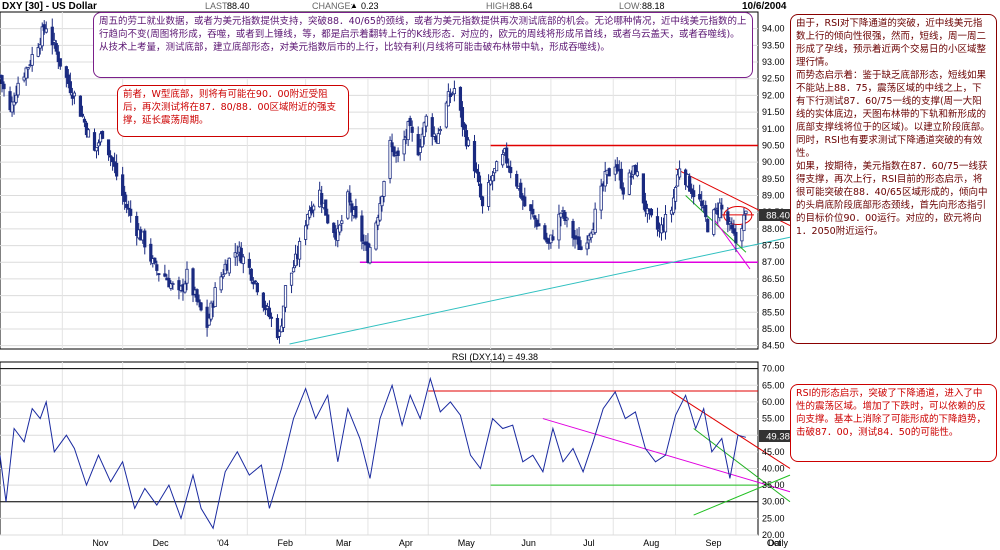 Image resolution: width=1000 pixels, height=550 pixels. Describe the element at coordinates (773, 296) in the screenshot. I see `price-tick-label: 86.00` at that location.